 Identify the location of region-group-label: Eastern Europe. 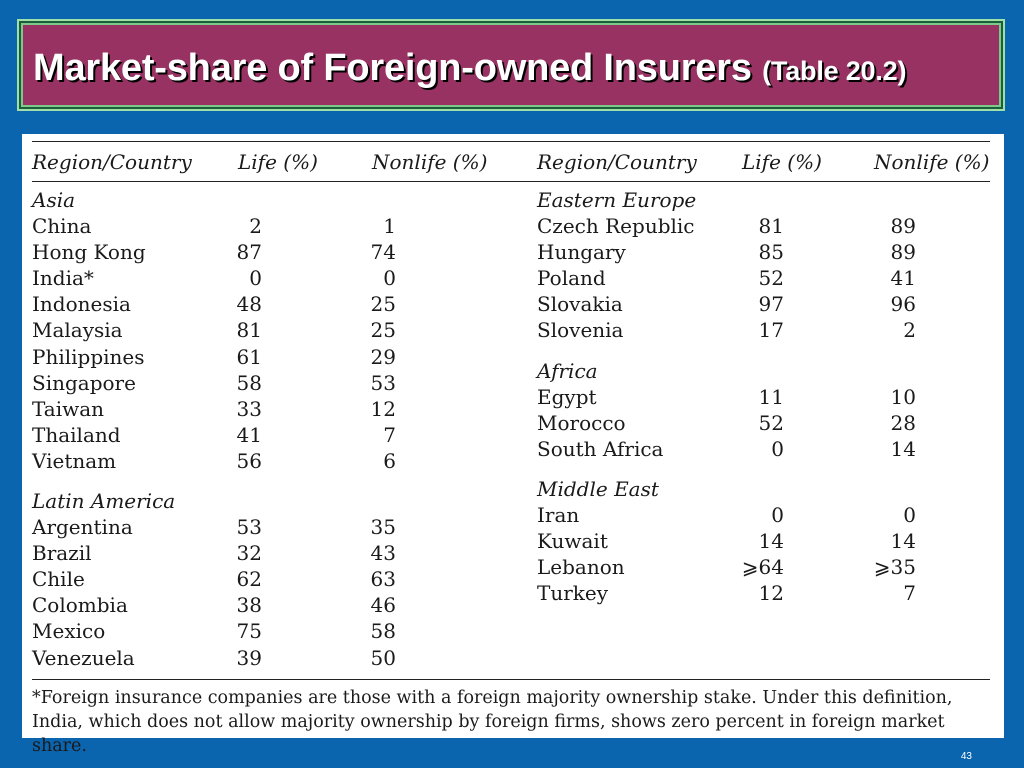
(617, 200).